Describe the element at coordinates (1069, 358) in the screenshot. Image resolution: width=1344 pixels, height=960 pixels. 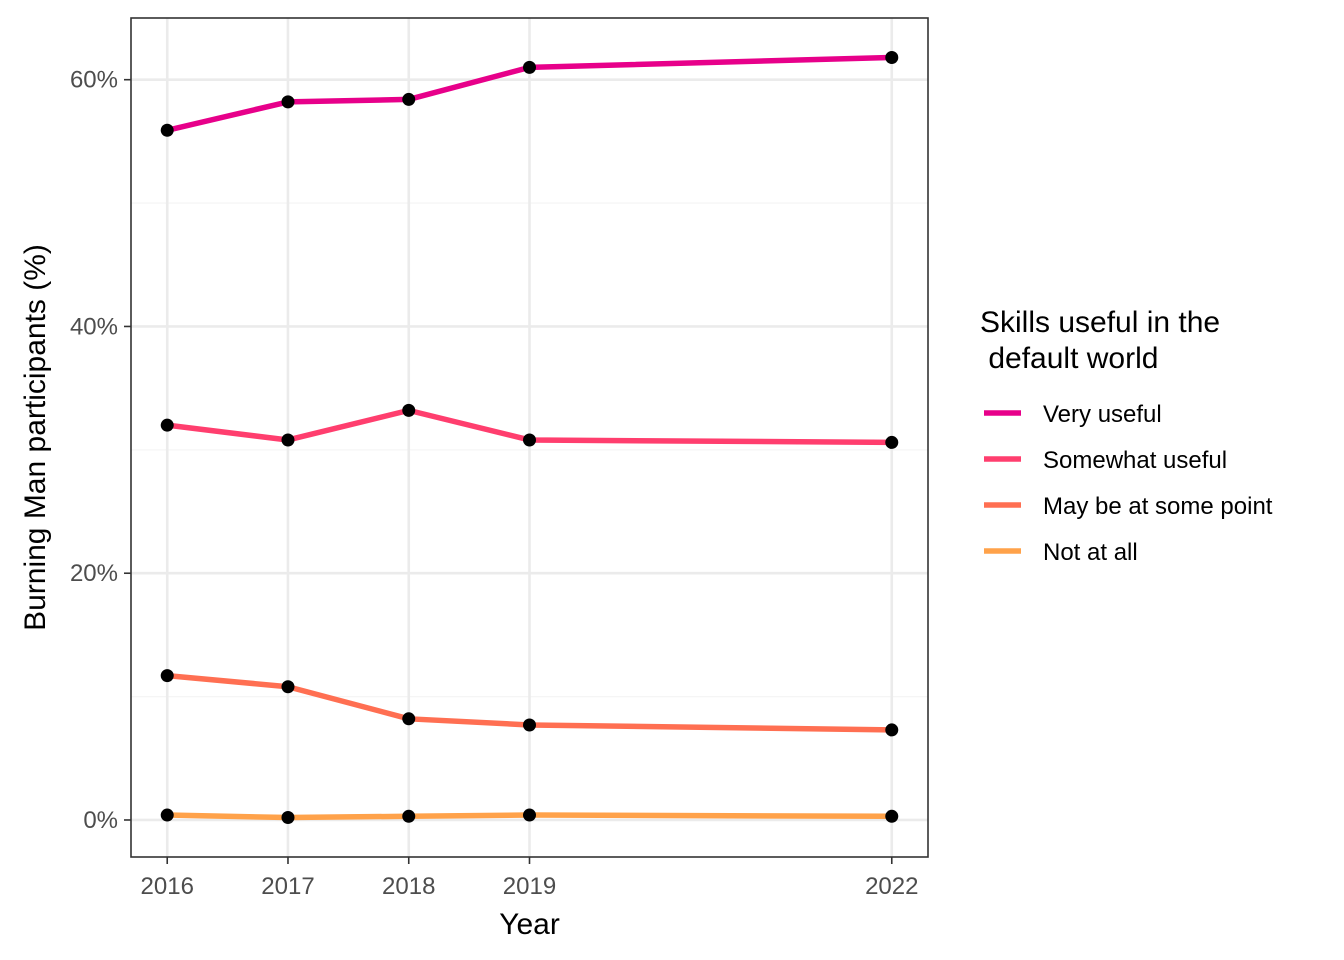
I see `legend-title-line-2: default world` at that location.